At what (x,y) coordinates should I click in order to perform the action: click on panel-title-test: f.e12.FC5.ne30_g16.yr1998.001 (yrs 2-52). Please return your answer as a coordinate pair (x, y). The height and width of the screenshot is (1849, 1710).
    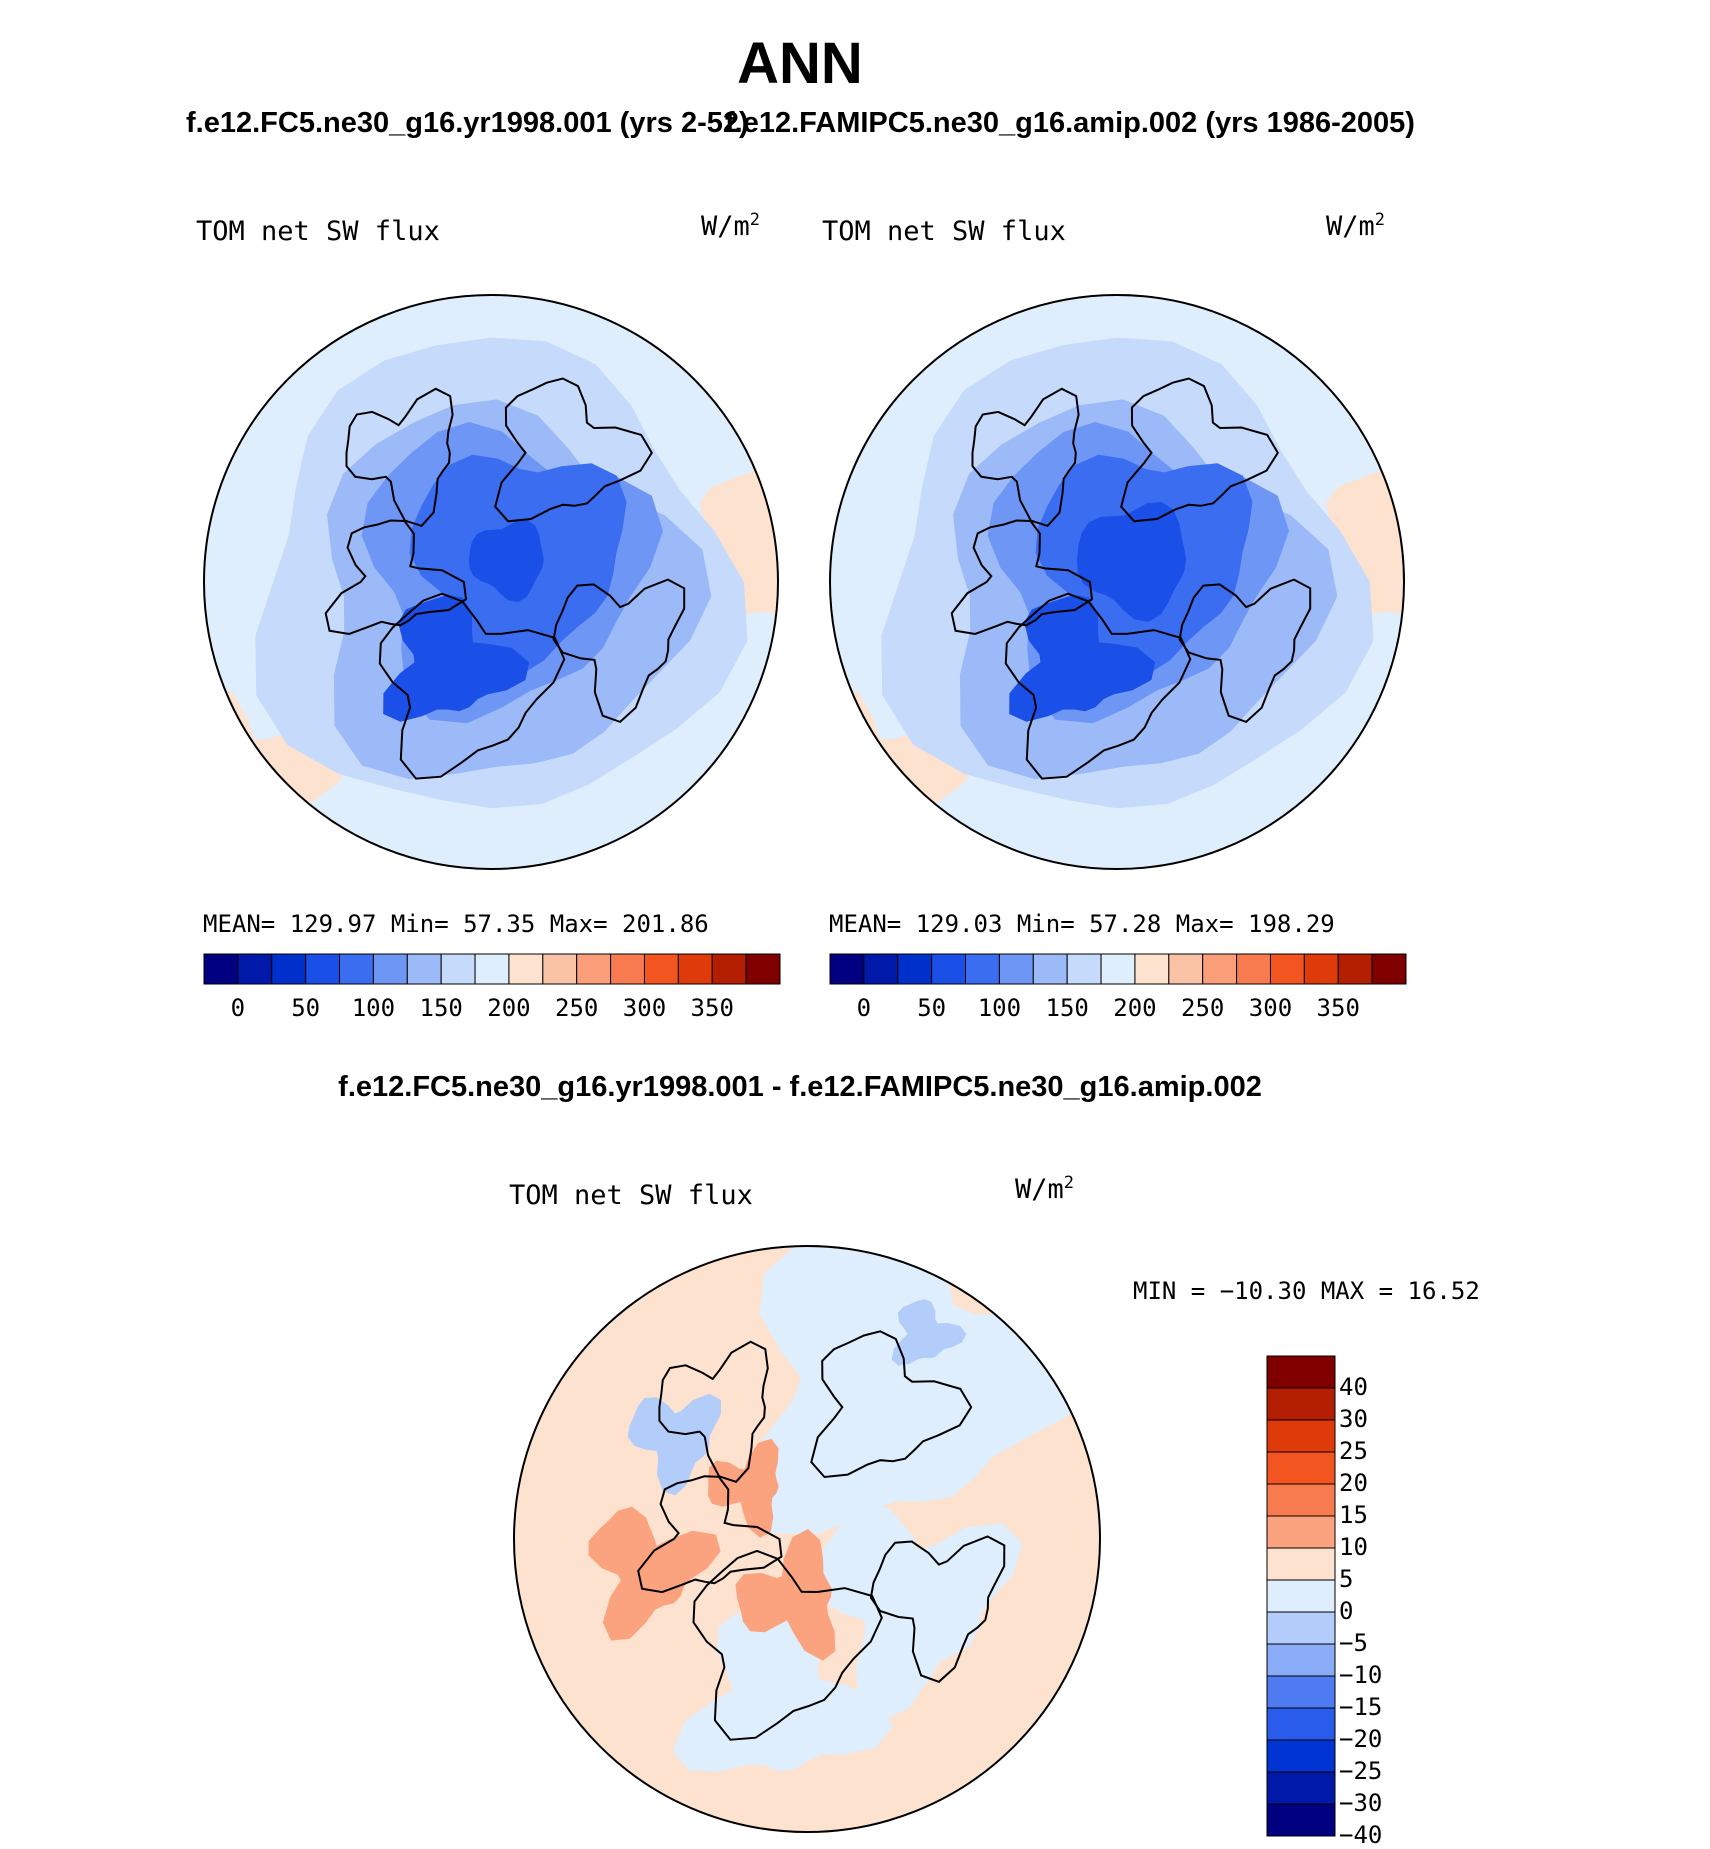
    Looking at the image, I should click on (467, 123).